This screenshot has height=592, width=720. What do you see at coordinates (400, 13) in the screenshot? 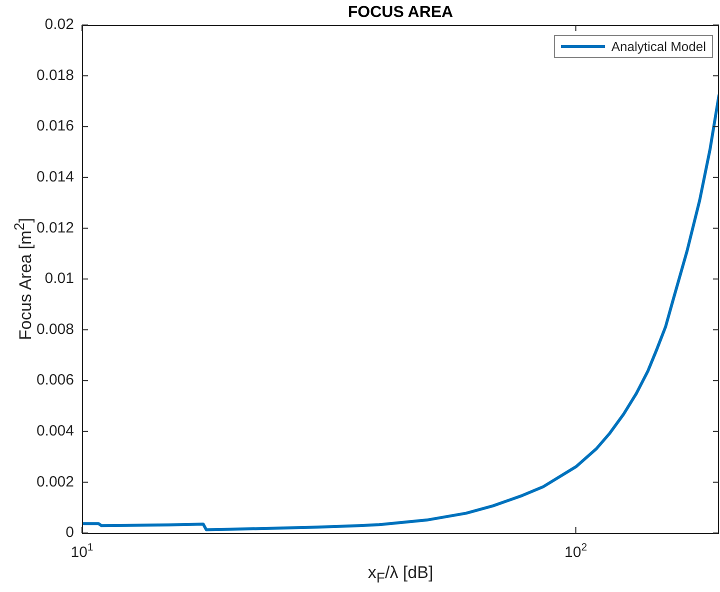
I see `chart-title: FOCUS AREA` at bounding box center [400, 13].